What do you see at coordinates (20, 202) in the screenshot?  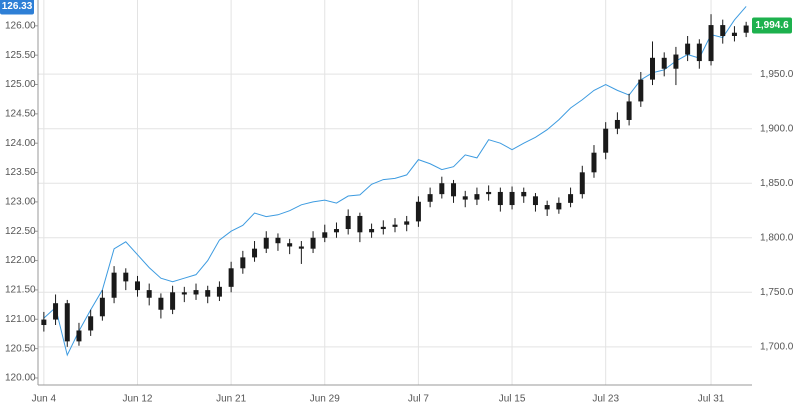 I see `y-tick-label: 123.00` at bounding box center [20, 202].